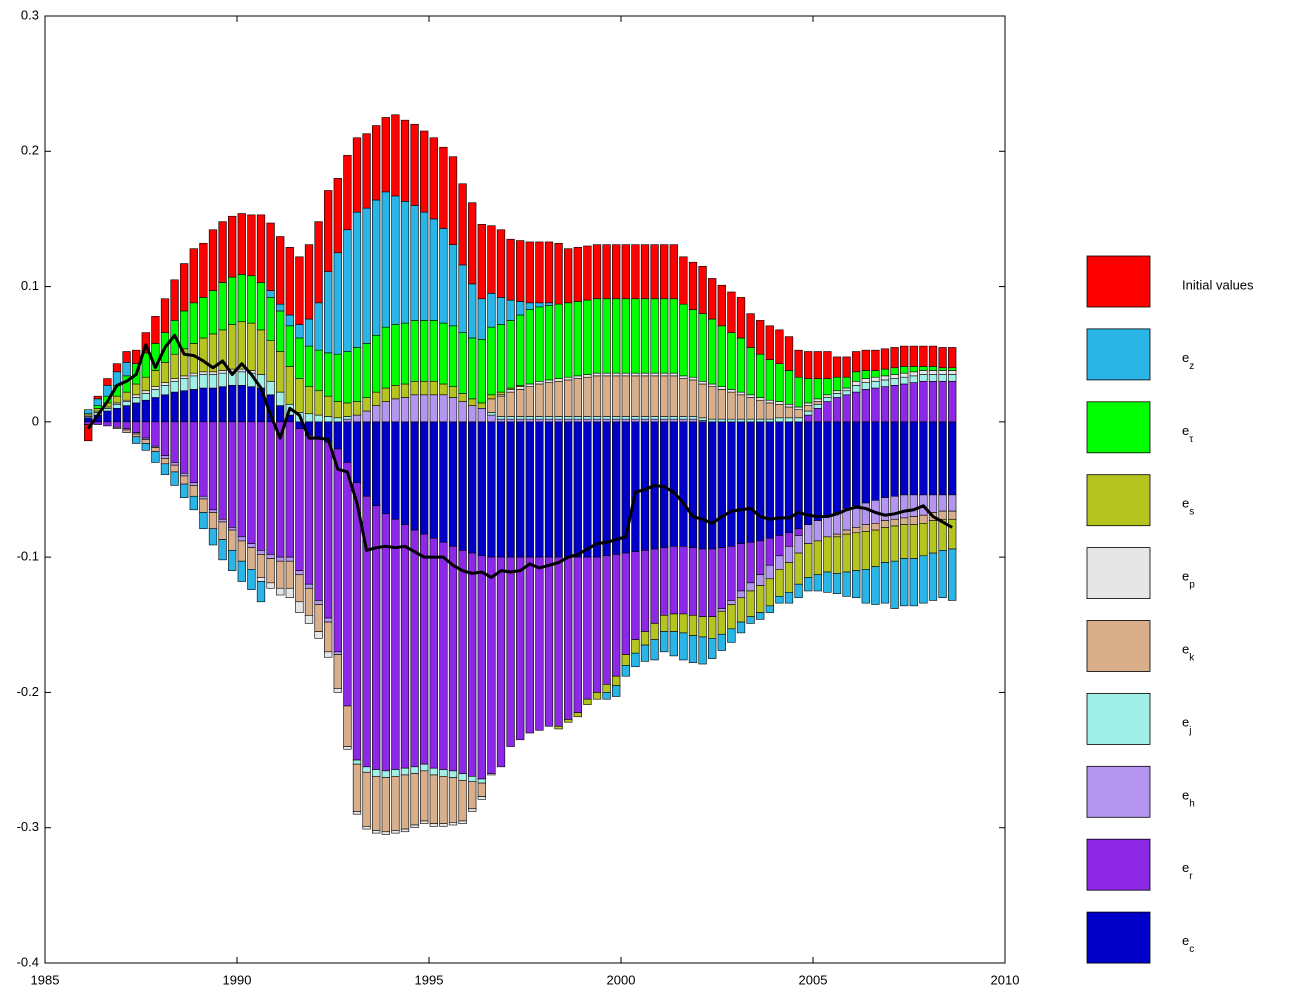 The height and width of the screenshot is (994, 1292). Describe the element at coordinates (45, 979) in the screenshot. I see `x-tick-label: 1985` at that location.